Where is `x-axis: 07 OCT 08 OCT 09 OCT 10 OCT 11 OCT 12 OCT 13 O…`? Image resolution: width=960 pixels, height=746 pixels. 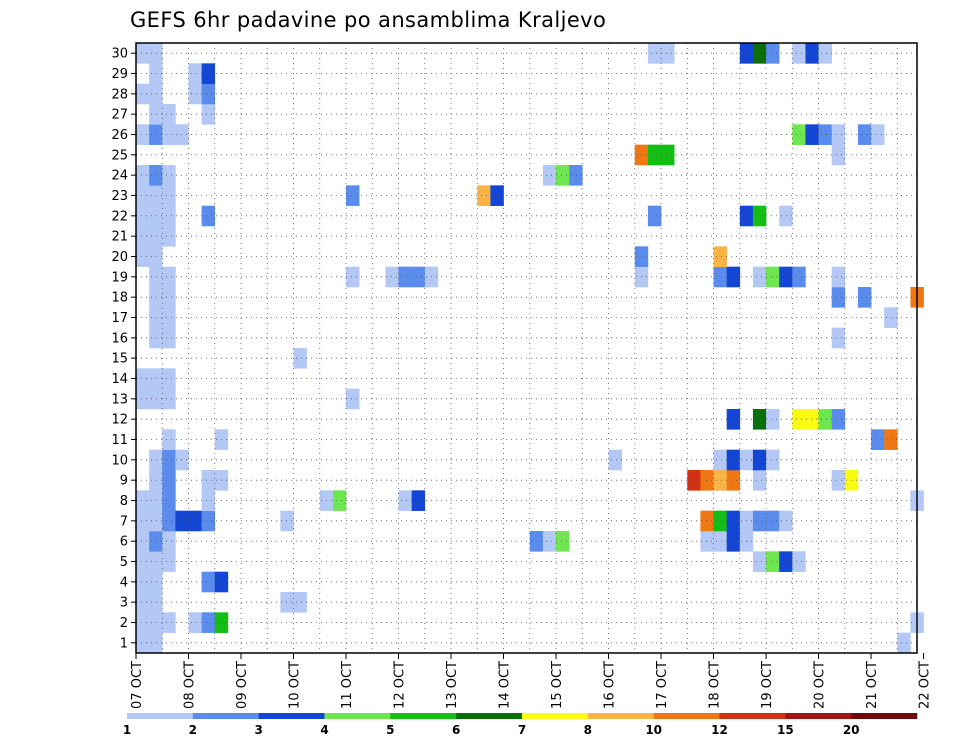 x-axis: 07 OCT 08 OCT 09 OCT 10 OCT 11 OCT 12 OCT 13 O… is located at coordinates (531, 681).